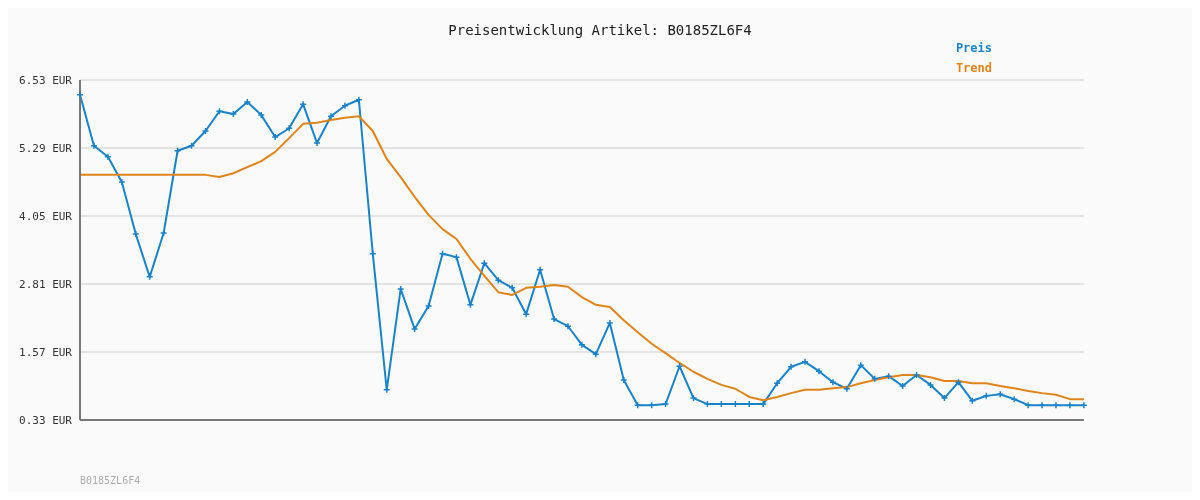 Image resolution: width=1200 pixels, height=500 pixels. Describe the element at coordinates (973, 48) in the screenshot. I see `text: Preis` at that location.